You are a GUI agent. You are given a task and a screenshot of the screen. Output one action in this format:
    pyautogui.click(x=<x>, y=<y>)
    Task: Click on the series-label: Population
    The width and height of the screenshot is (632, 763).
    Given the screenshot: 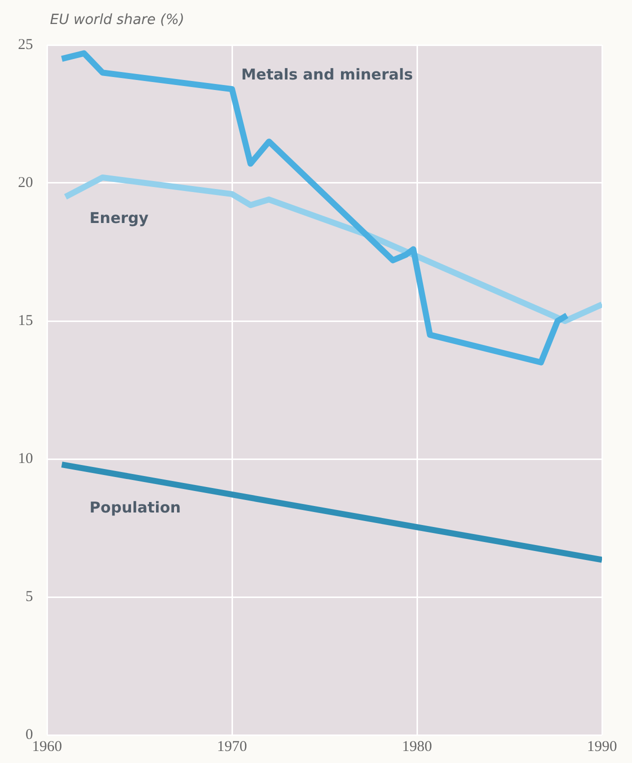 What is the action you would take?
    pyautogui.click(x=135, y=507)
    